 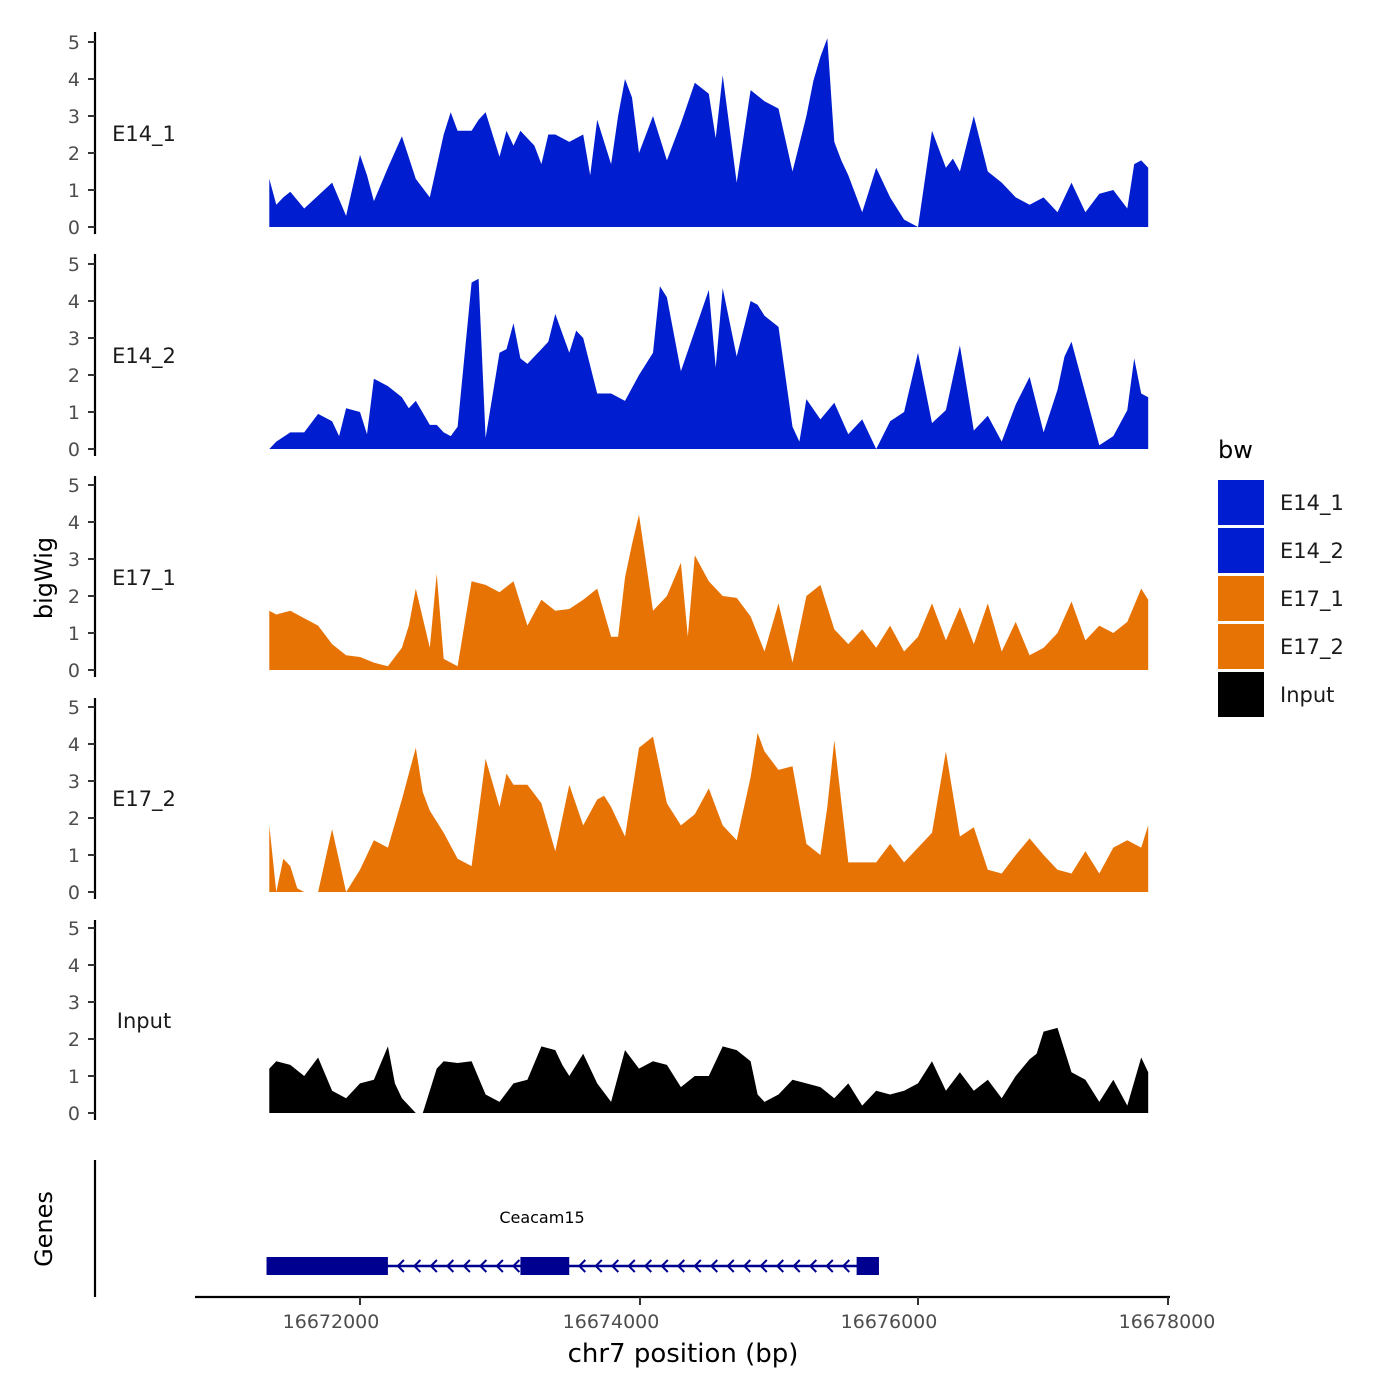 I want to click on track-e17-1: 0 1 2 3 4 5 E17_1, so click(x=608, y=578).